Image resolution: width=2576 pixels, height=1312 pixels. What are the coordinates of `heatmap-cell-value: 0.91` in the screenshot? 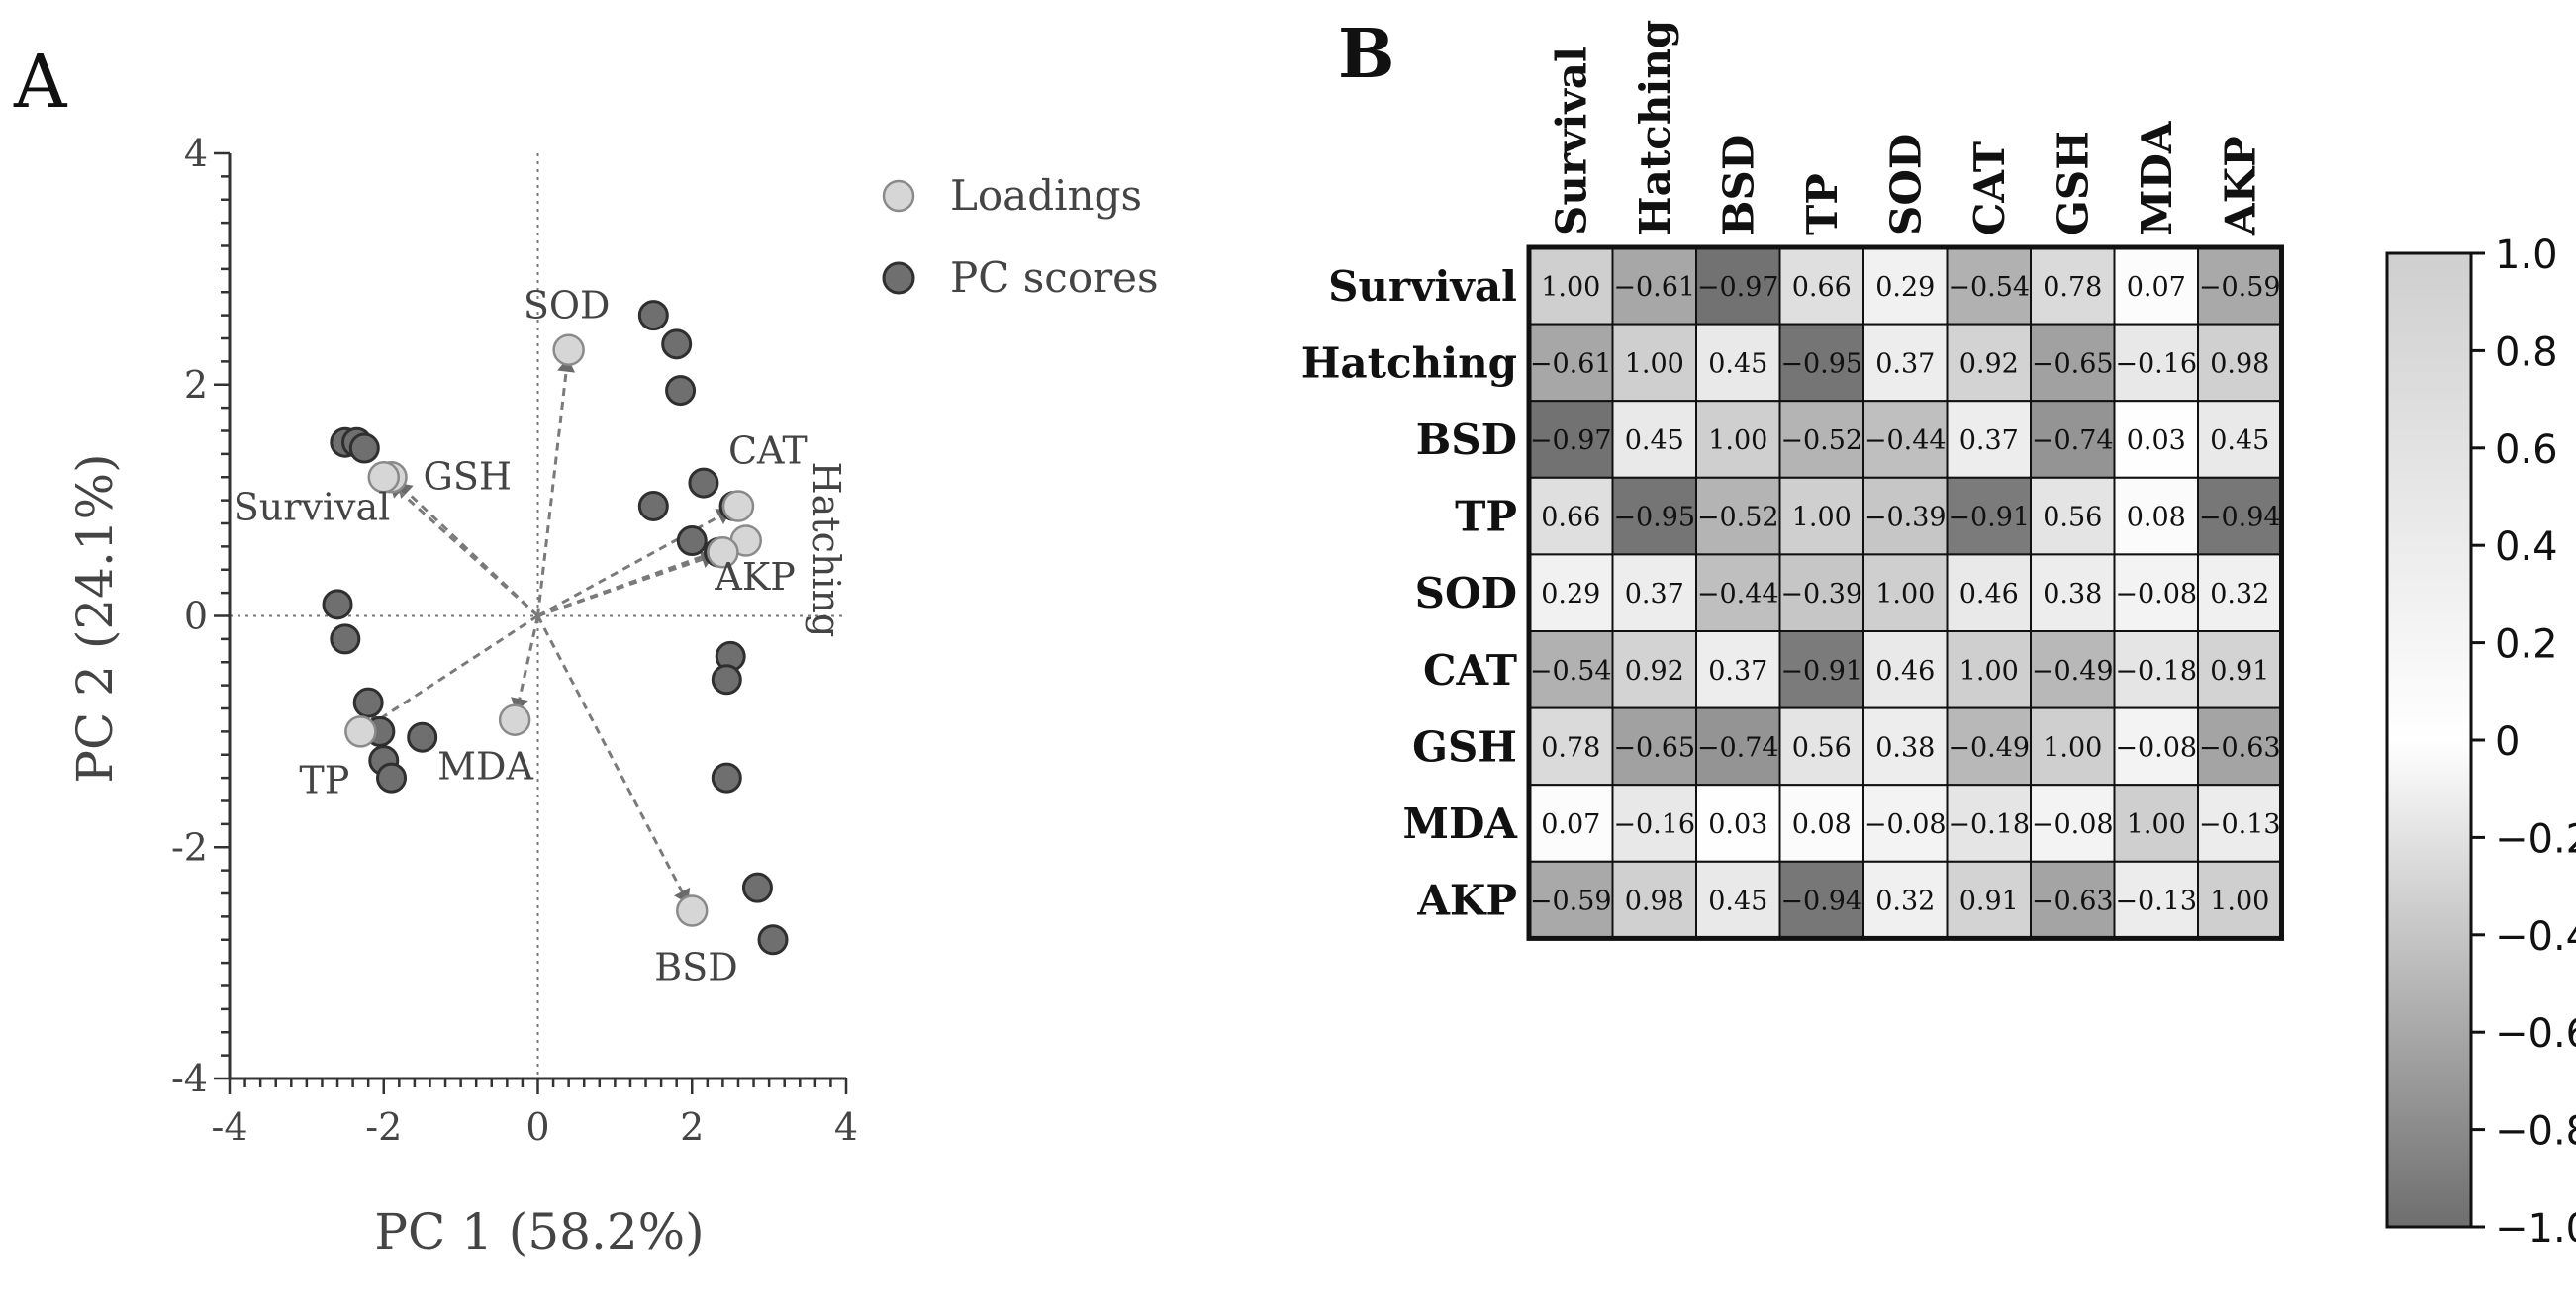 It's located at (1989, 902).